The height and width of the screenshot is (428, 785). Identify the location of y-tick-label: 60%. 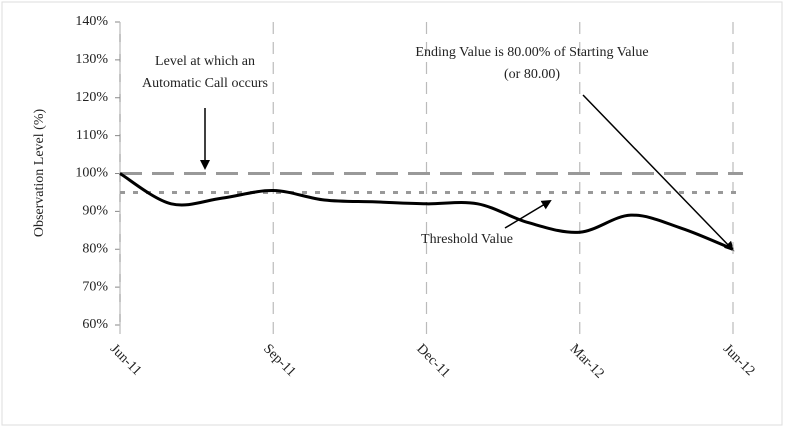
(95, 324).